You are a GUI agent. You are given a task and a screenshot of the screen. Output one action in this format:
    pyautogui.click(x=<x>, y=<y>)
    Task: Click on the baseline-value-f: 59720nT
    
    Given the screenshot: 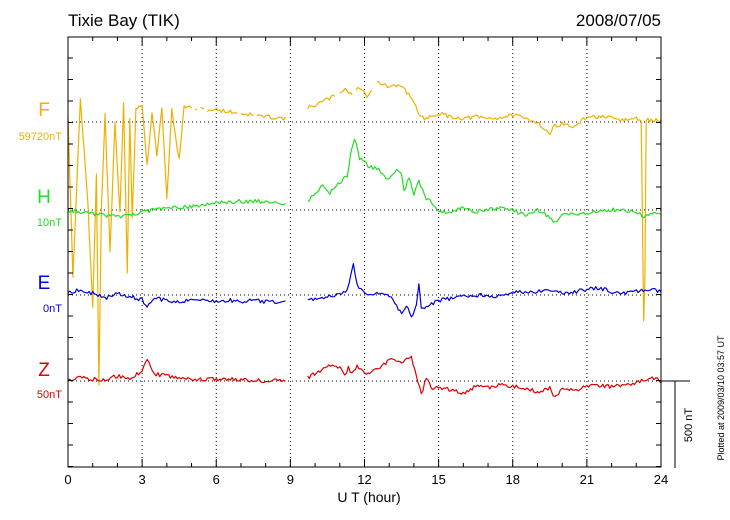 What is the action you would take?
    pyautogui.click(x=41, y=137)
    